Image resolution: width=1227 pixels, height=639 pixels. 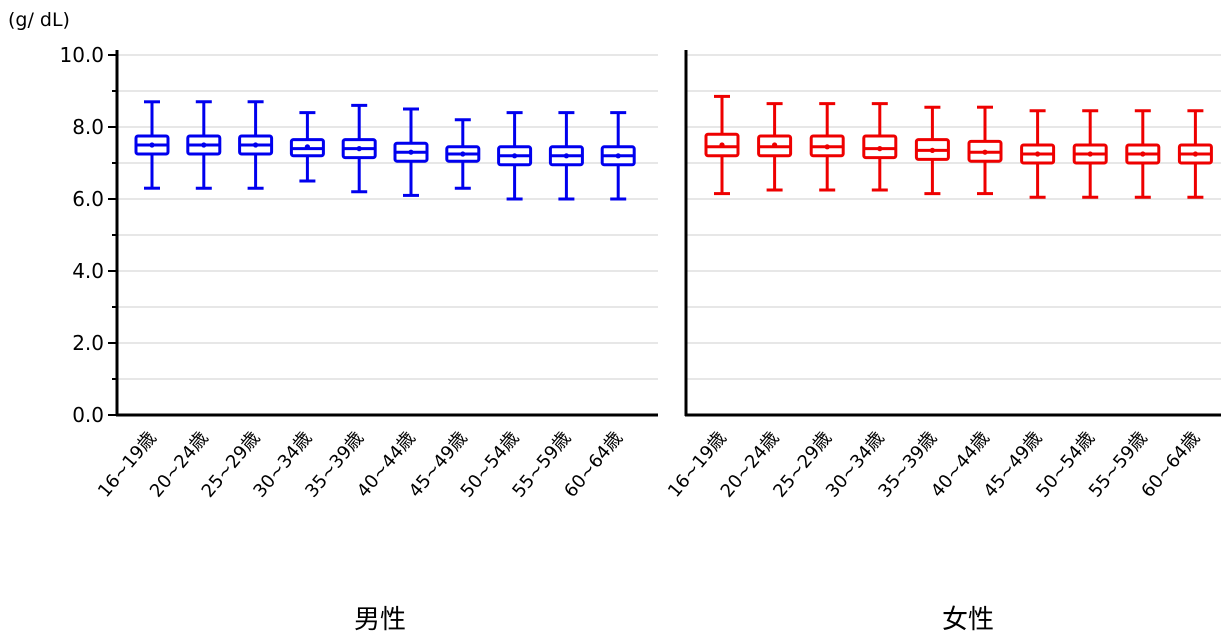 I want to click on panel-title: 男性, so click(x=380, y=620).